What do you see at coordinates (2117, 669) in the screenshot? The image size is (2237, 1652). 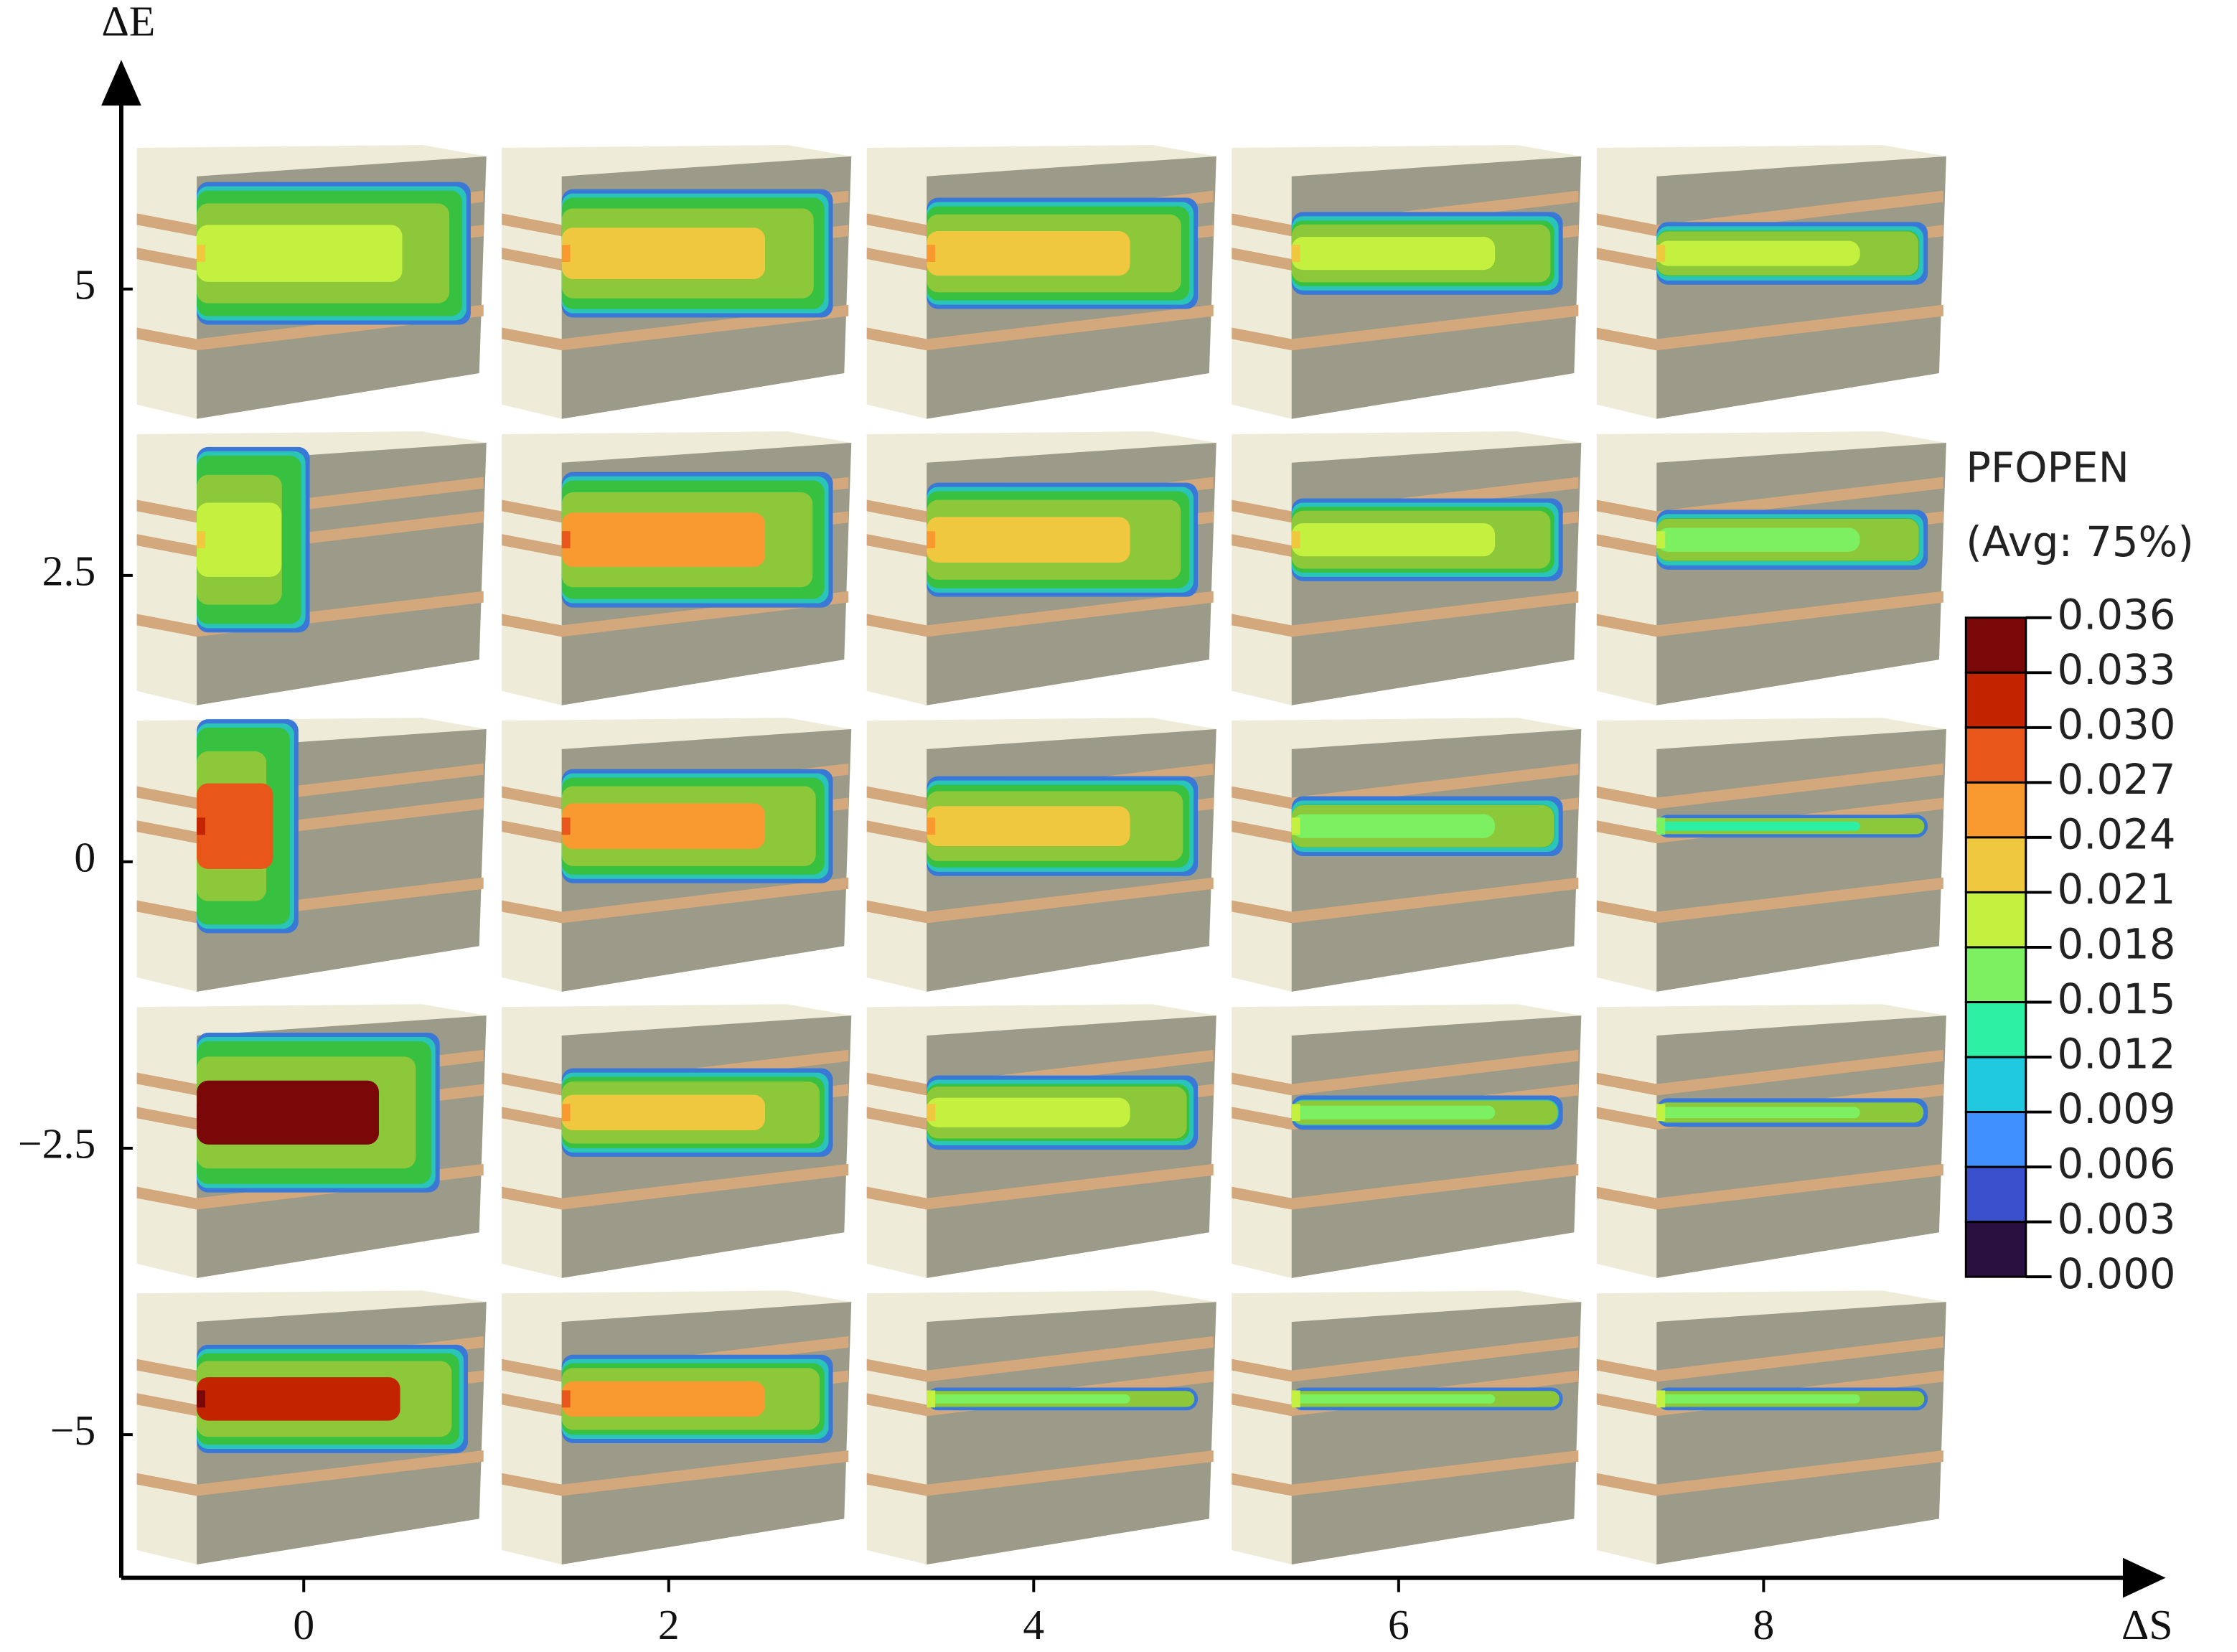 I see `colorbar-label: 0.033` at bounding box center [2117, 669].